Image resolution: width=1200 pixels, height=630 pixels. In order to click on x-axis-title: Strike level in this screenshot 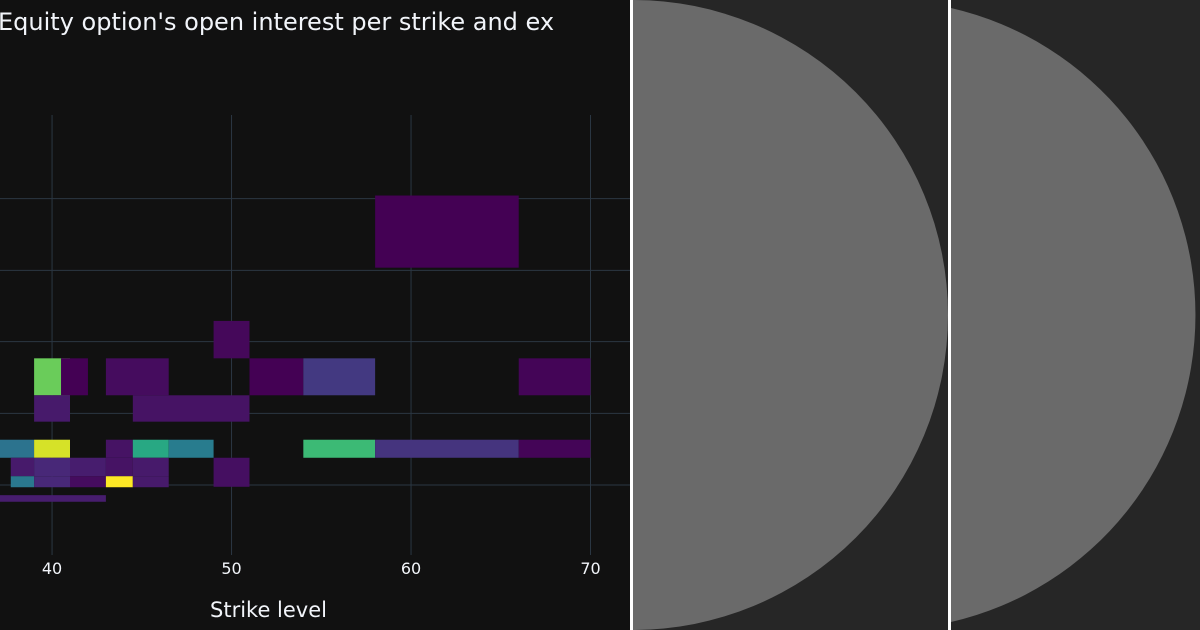, I will do `click(268, 610)`.